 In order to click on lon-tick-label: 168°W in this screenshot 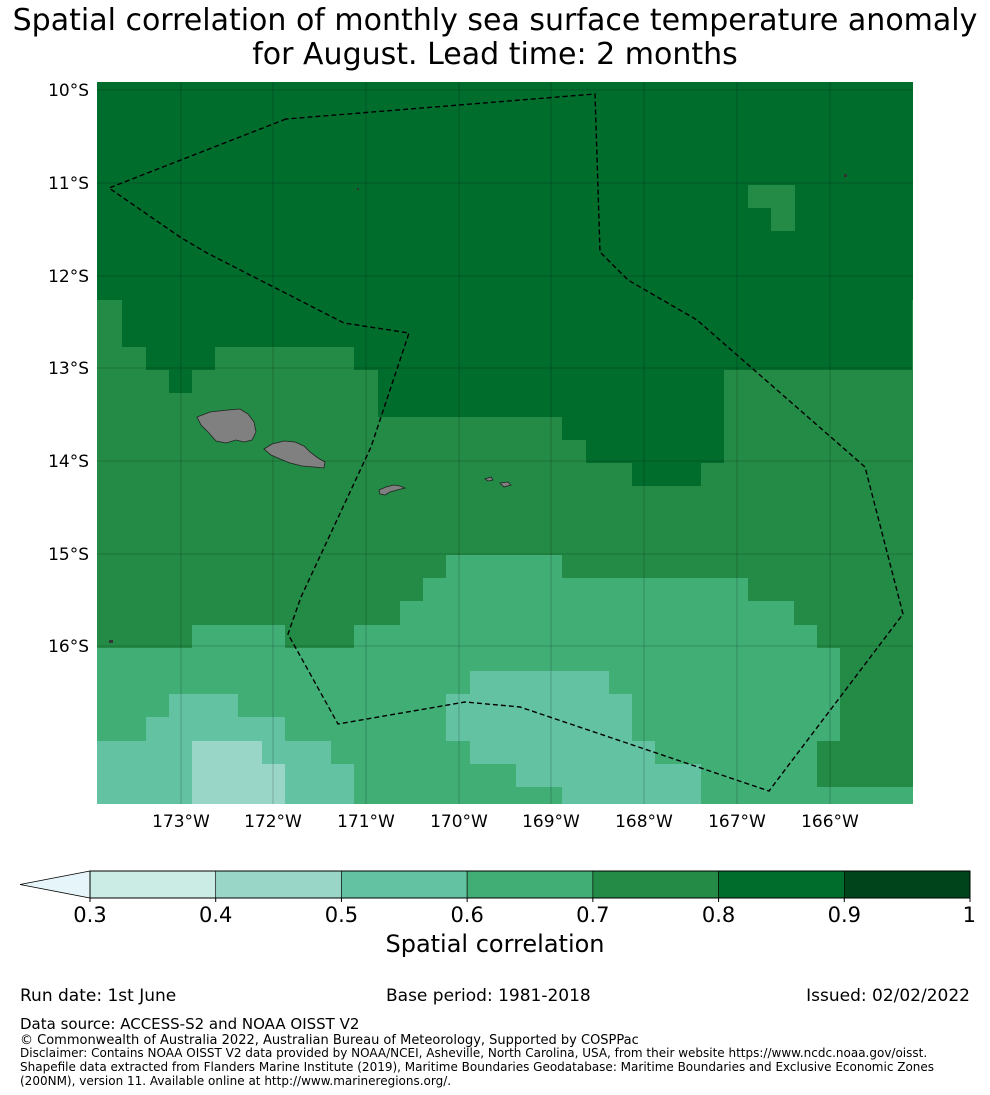, I will do `click(644, 822)`.